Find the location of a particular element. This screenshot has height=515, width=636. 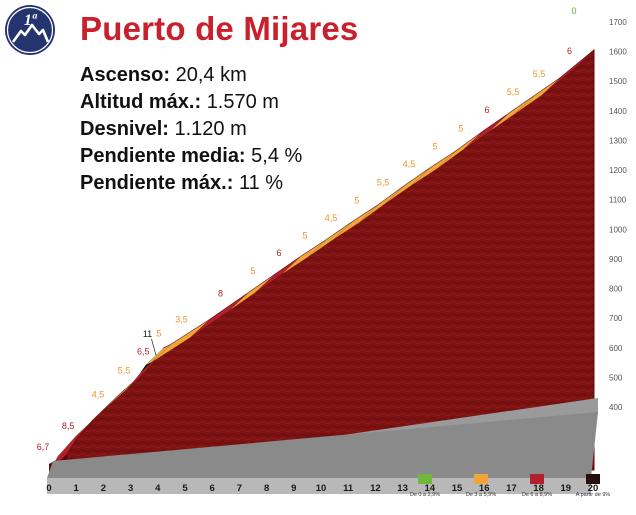

legend-label: De 6 a 8,9% is located at coordinates (537, 495).